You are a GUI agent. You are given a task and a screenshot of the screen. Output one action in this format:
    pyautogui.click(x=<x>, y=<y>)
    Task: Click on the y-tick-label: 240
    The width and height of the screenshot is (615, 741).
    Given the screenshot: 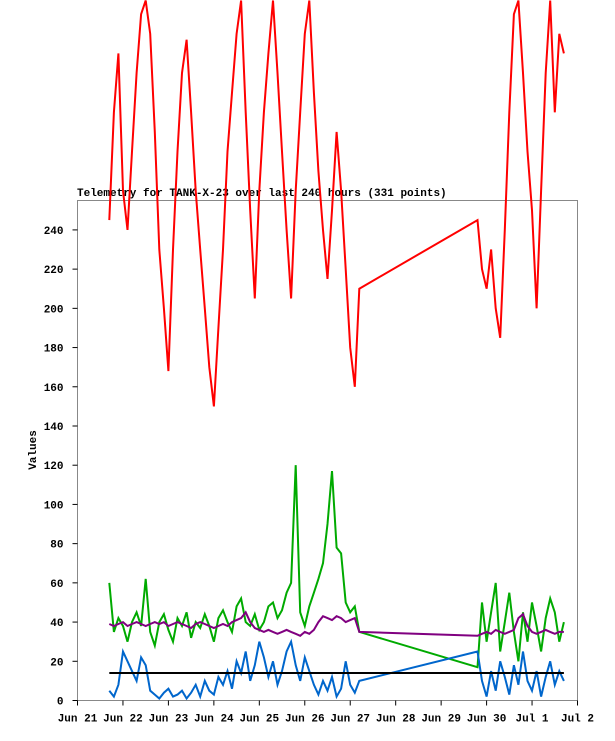 What is the action you would take?
    pyautogui.click(x=54, y=232)
    